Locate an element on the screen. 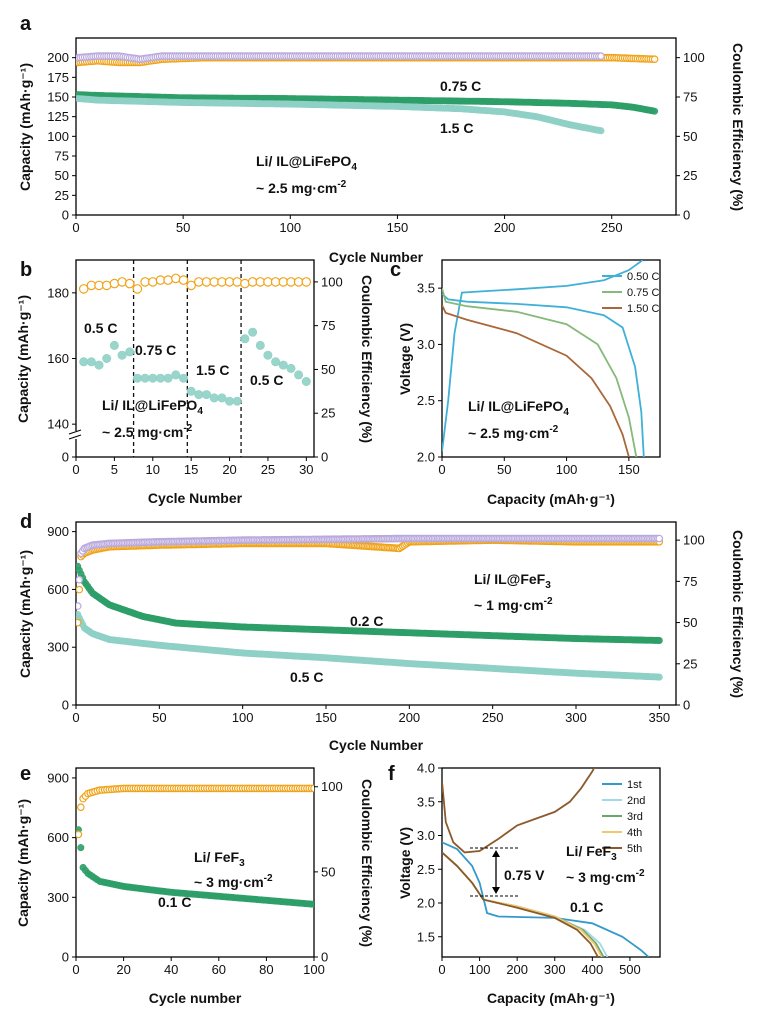 The image size is (763, 1019). panel-letter: f is located at coordinates (391, 774).